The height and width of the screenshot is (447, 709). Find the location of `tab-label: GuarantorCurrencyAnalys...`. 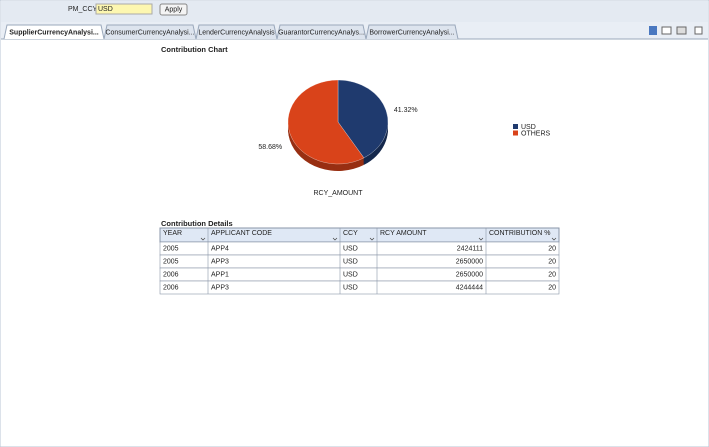

tab-label: GuarantorCurrencyAnalys... is located at coordinates (321, 32).